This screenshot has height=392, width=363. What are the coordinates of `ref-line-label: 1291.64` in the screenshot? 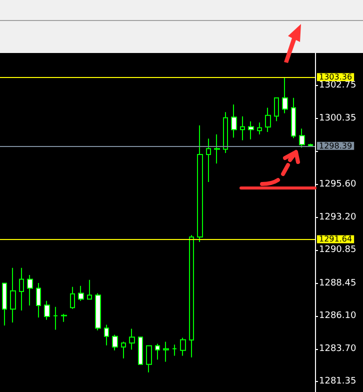 It's located at (335, 239).